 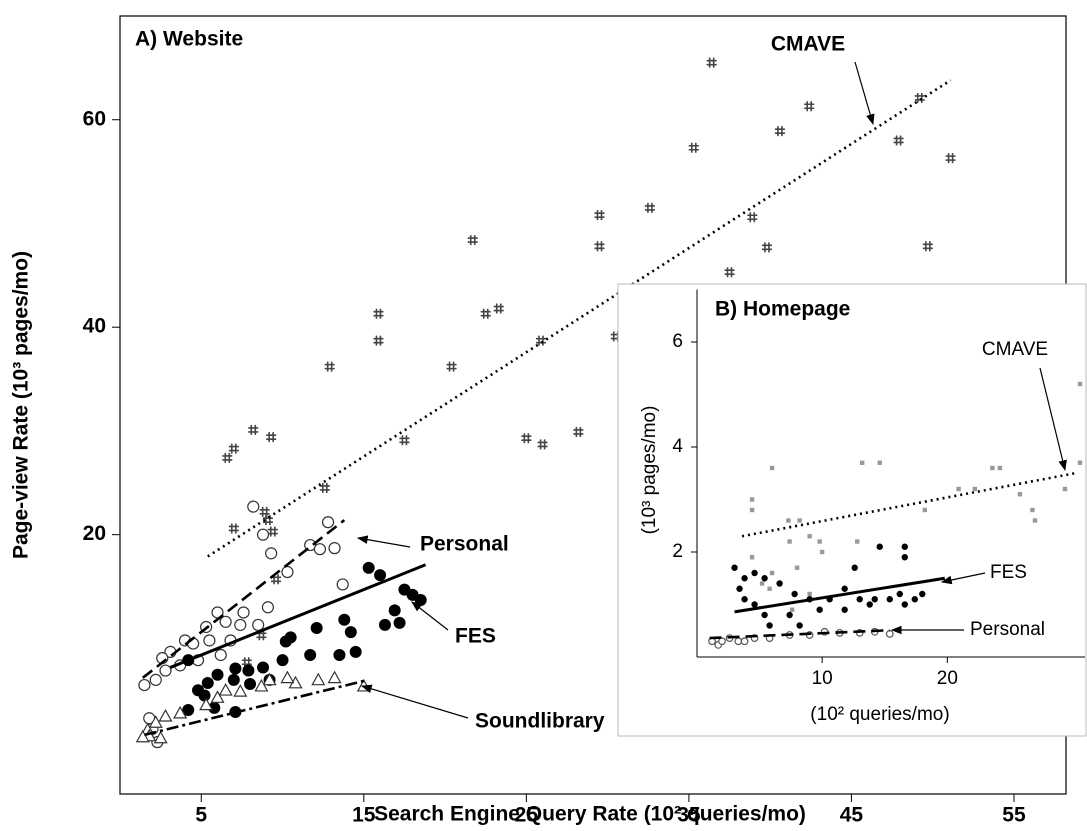 What do you see at coordinates (879, 714) in the screenshot?
I see `x-axis-label: (10² queries/mo)` at bounding box center [879, 714].